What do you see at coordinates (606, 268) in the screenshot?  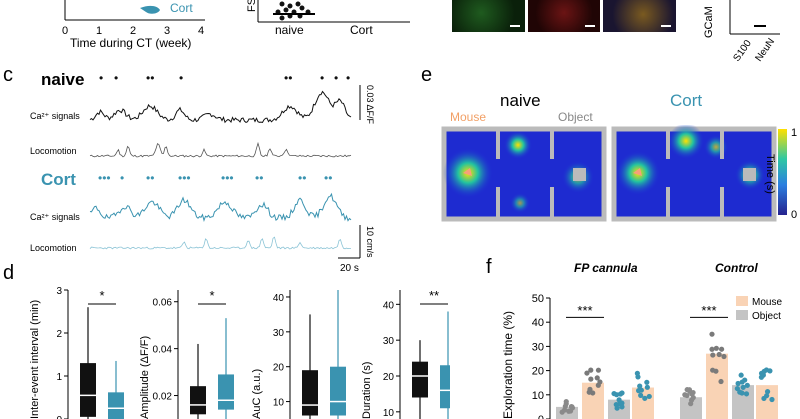 I see `f-title-fp-cannula: FP cannula` at bounding box center [606, 268].